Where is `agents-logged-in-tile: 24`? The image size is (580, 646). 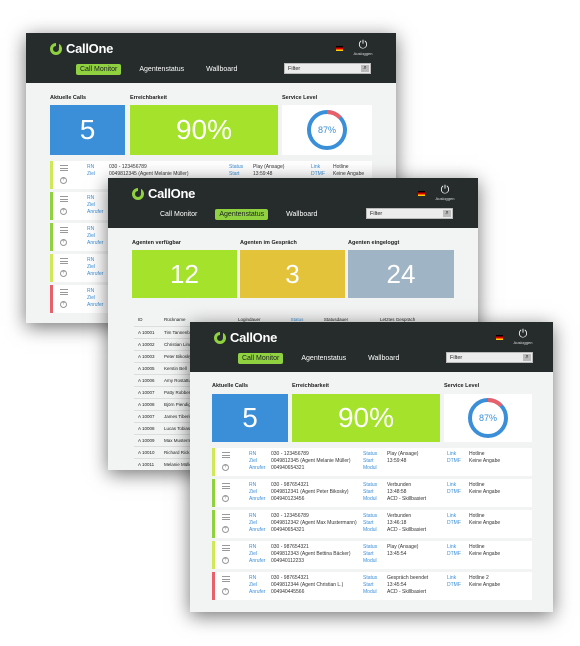
agents-logged-in-tile: 24 is located at coordinates (401, 274).